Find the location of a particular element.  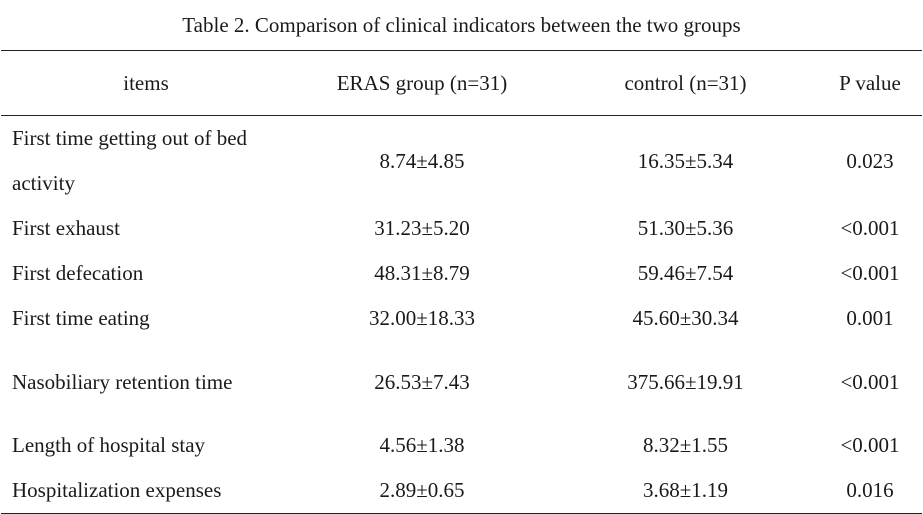

row-p-value: 0.001 is located at coordinates (870, 318).